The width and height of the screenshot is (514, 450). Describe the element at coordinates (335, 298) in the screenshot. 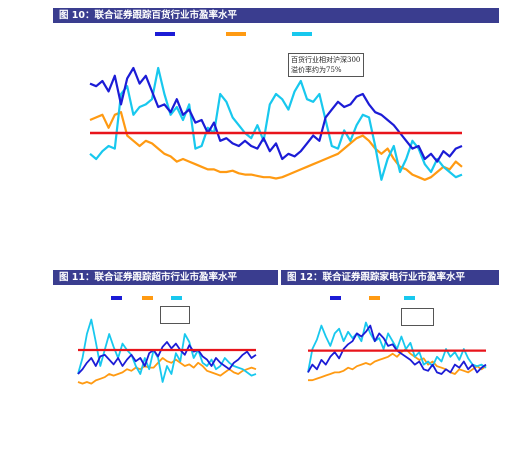

I see `chart-right-legend-swatch-blue` at that location.